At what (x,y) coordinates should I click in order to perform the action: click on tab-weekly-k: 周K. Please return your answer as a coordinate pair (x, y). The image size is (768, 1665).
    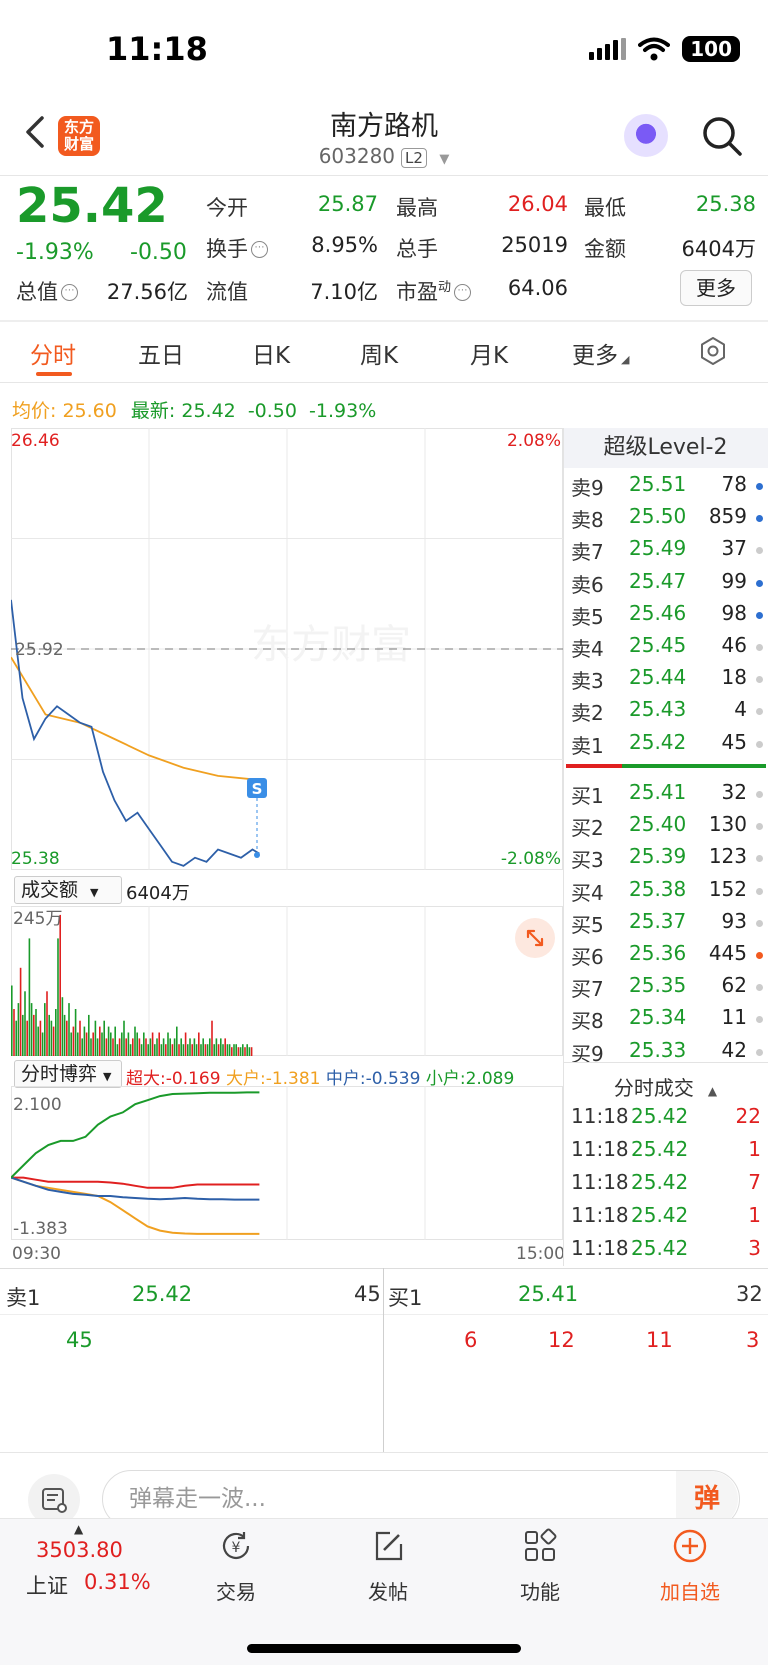
    Looking at the image, I should click on (379, 356).